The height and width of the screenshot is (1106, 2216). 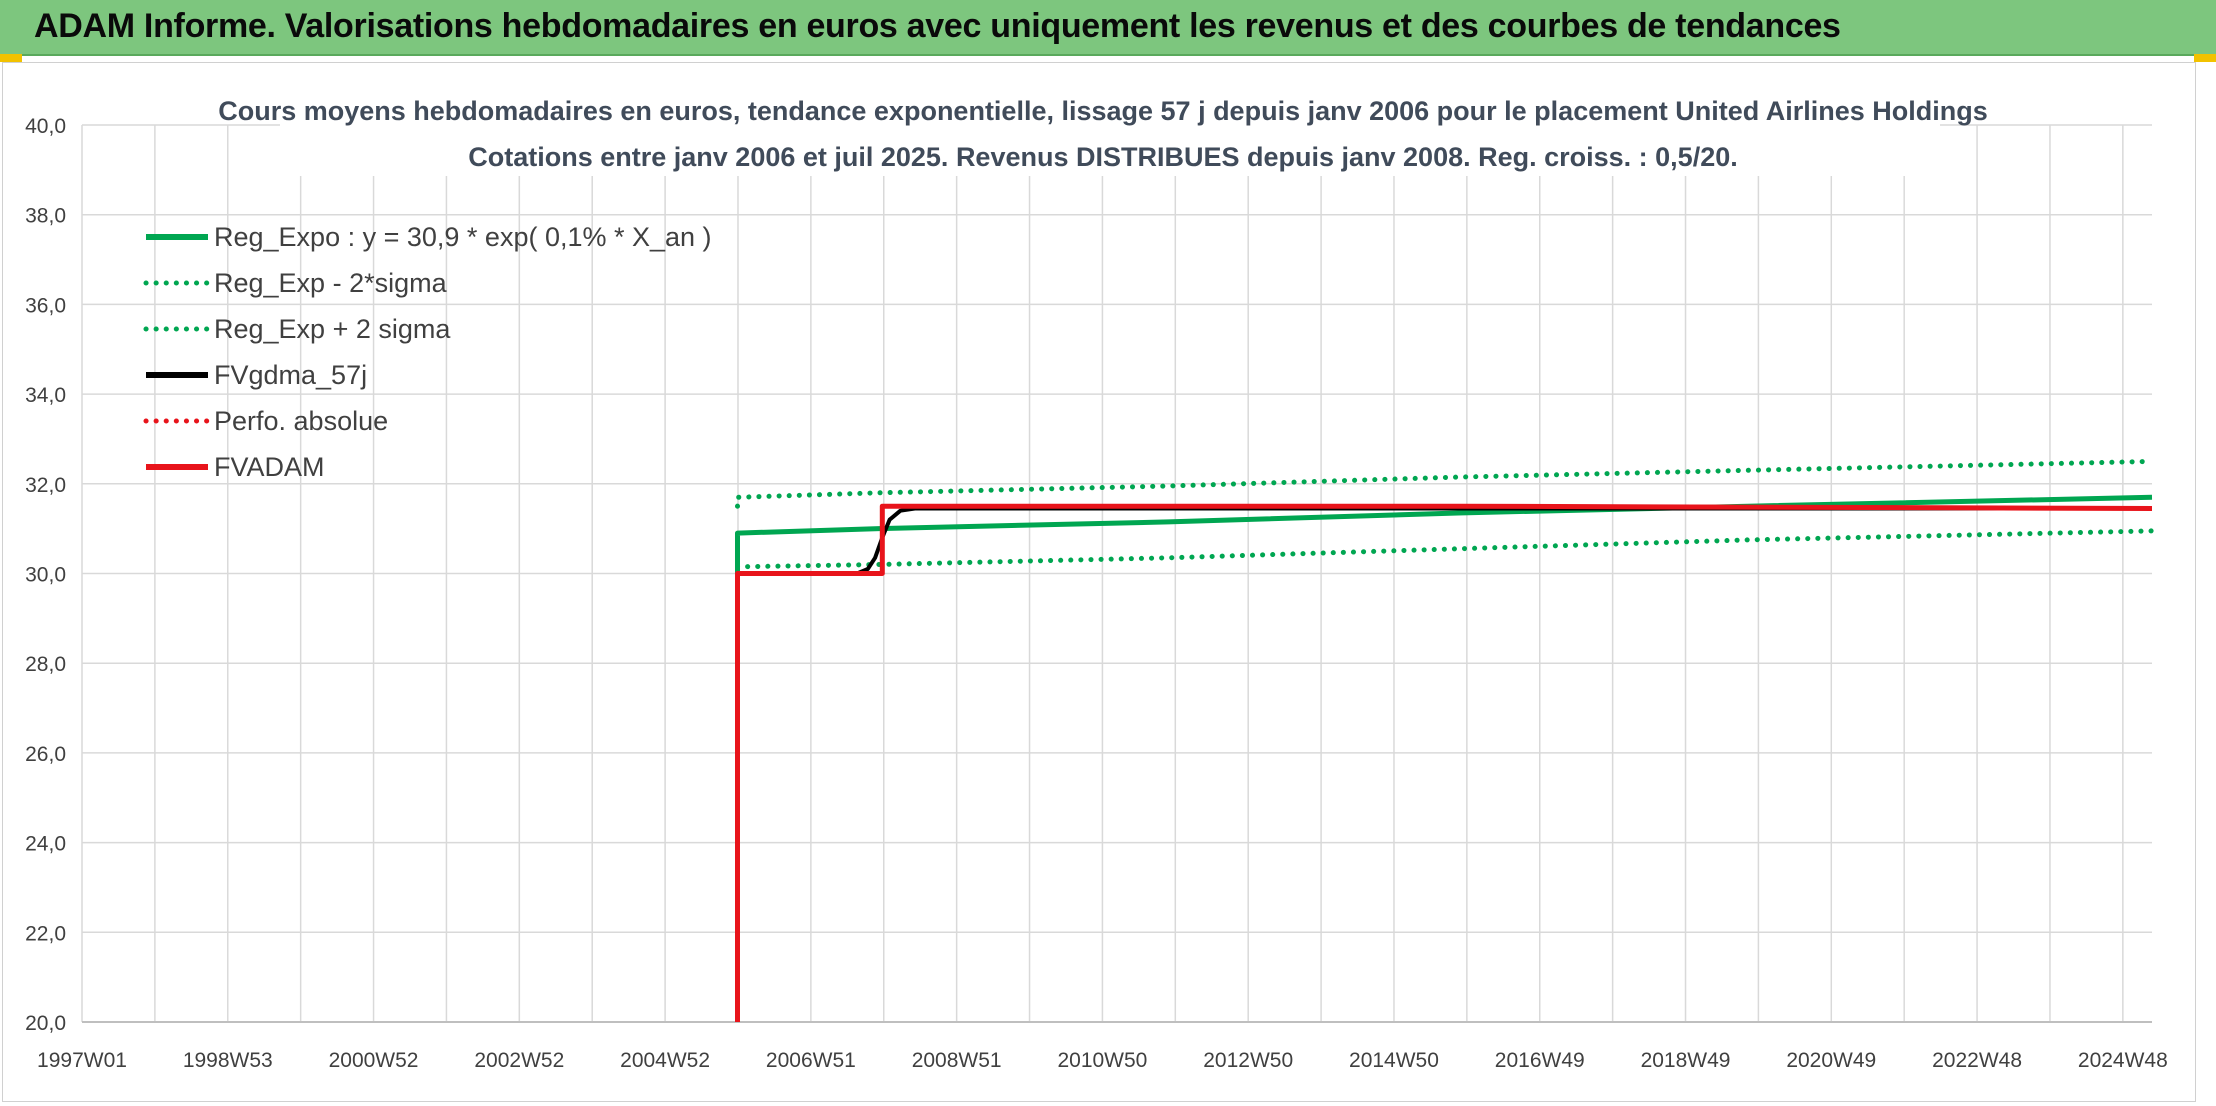 I want to click on x-tick-label: 2000W52, so click(x=374, y=1060).